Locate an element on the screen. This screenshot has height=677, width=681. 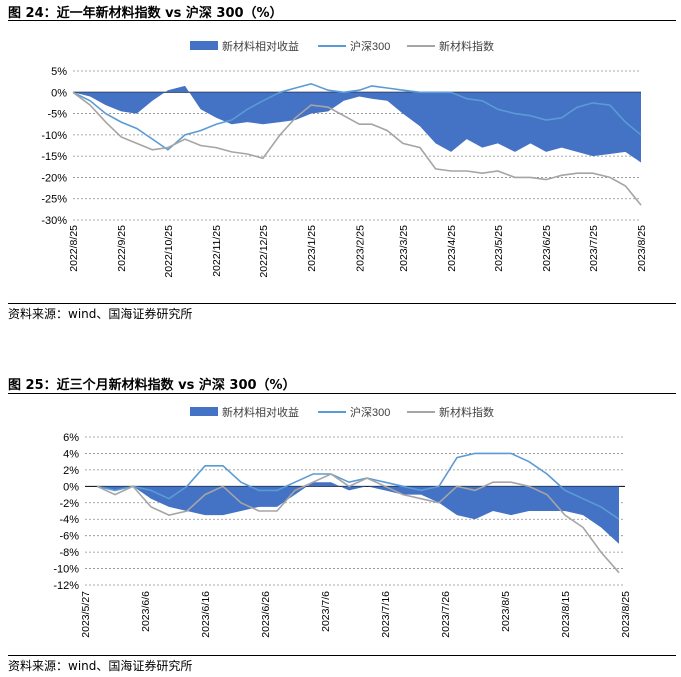
x-tick-label: 2023/6/25 is located at coordinates (547, 248).